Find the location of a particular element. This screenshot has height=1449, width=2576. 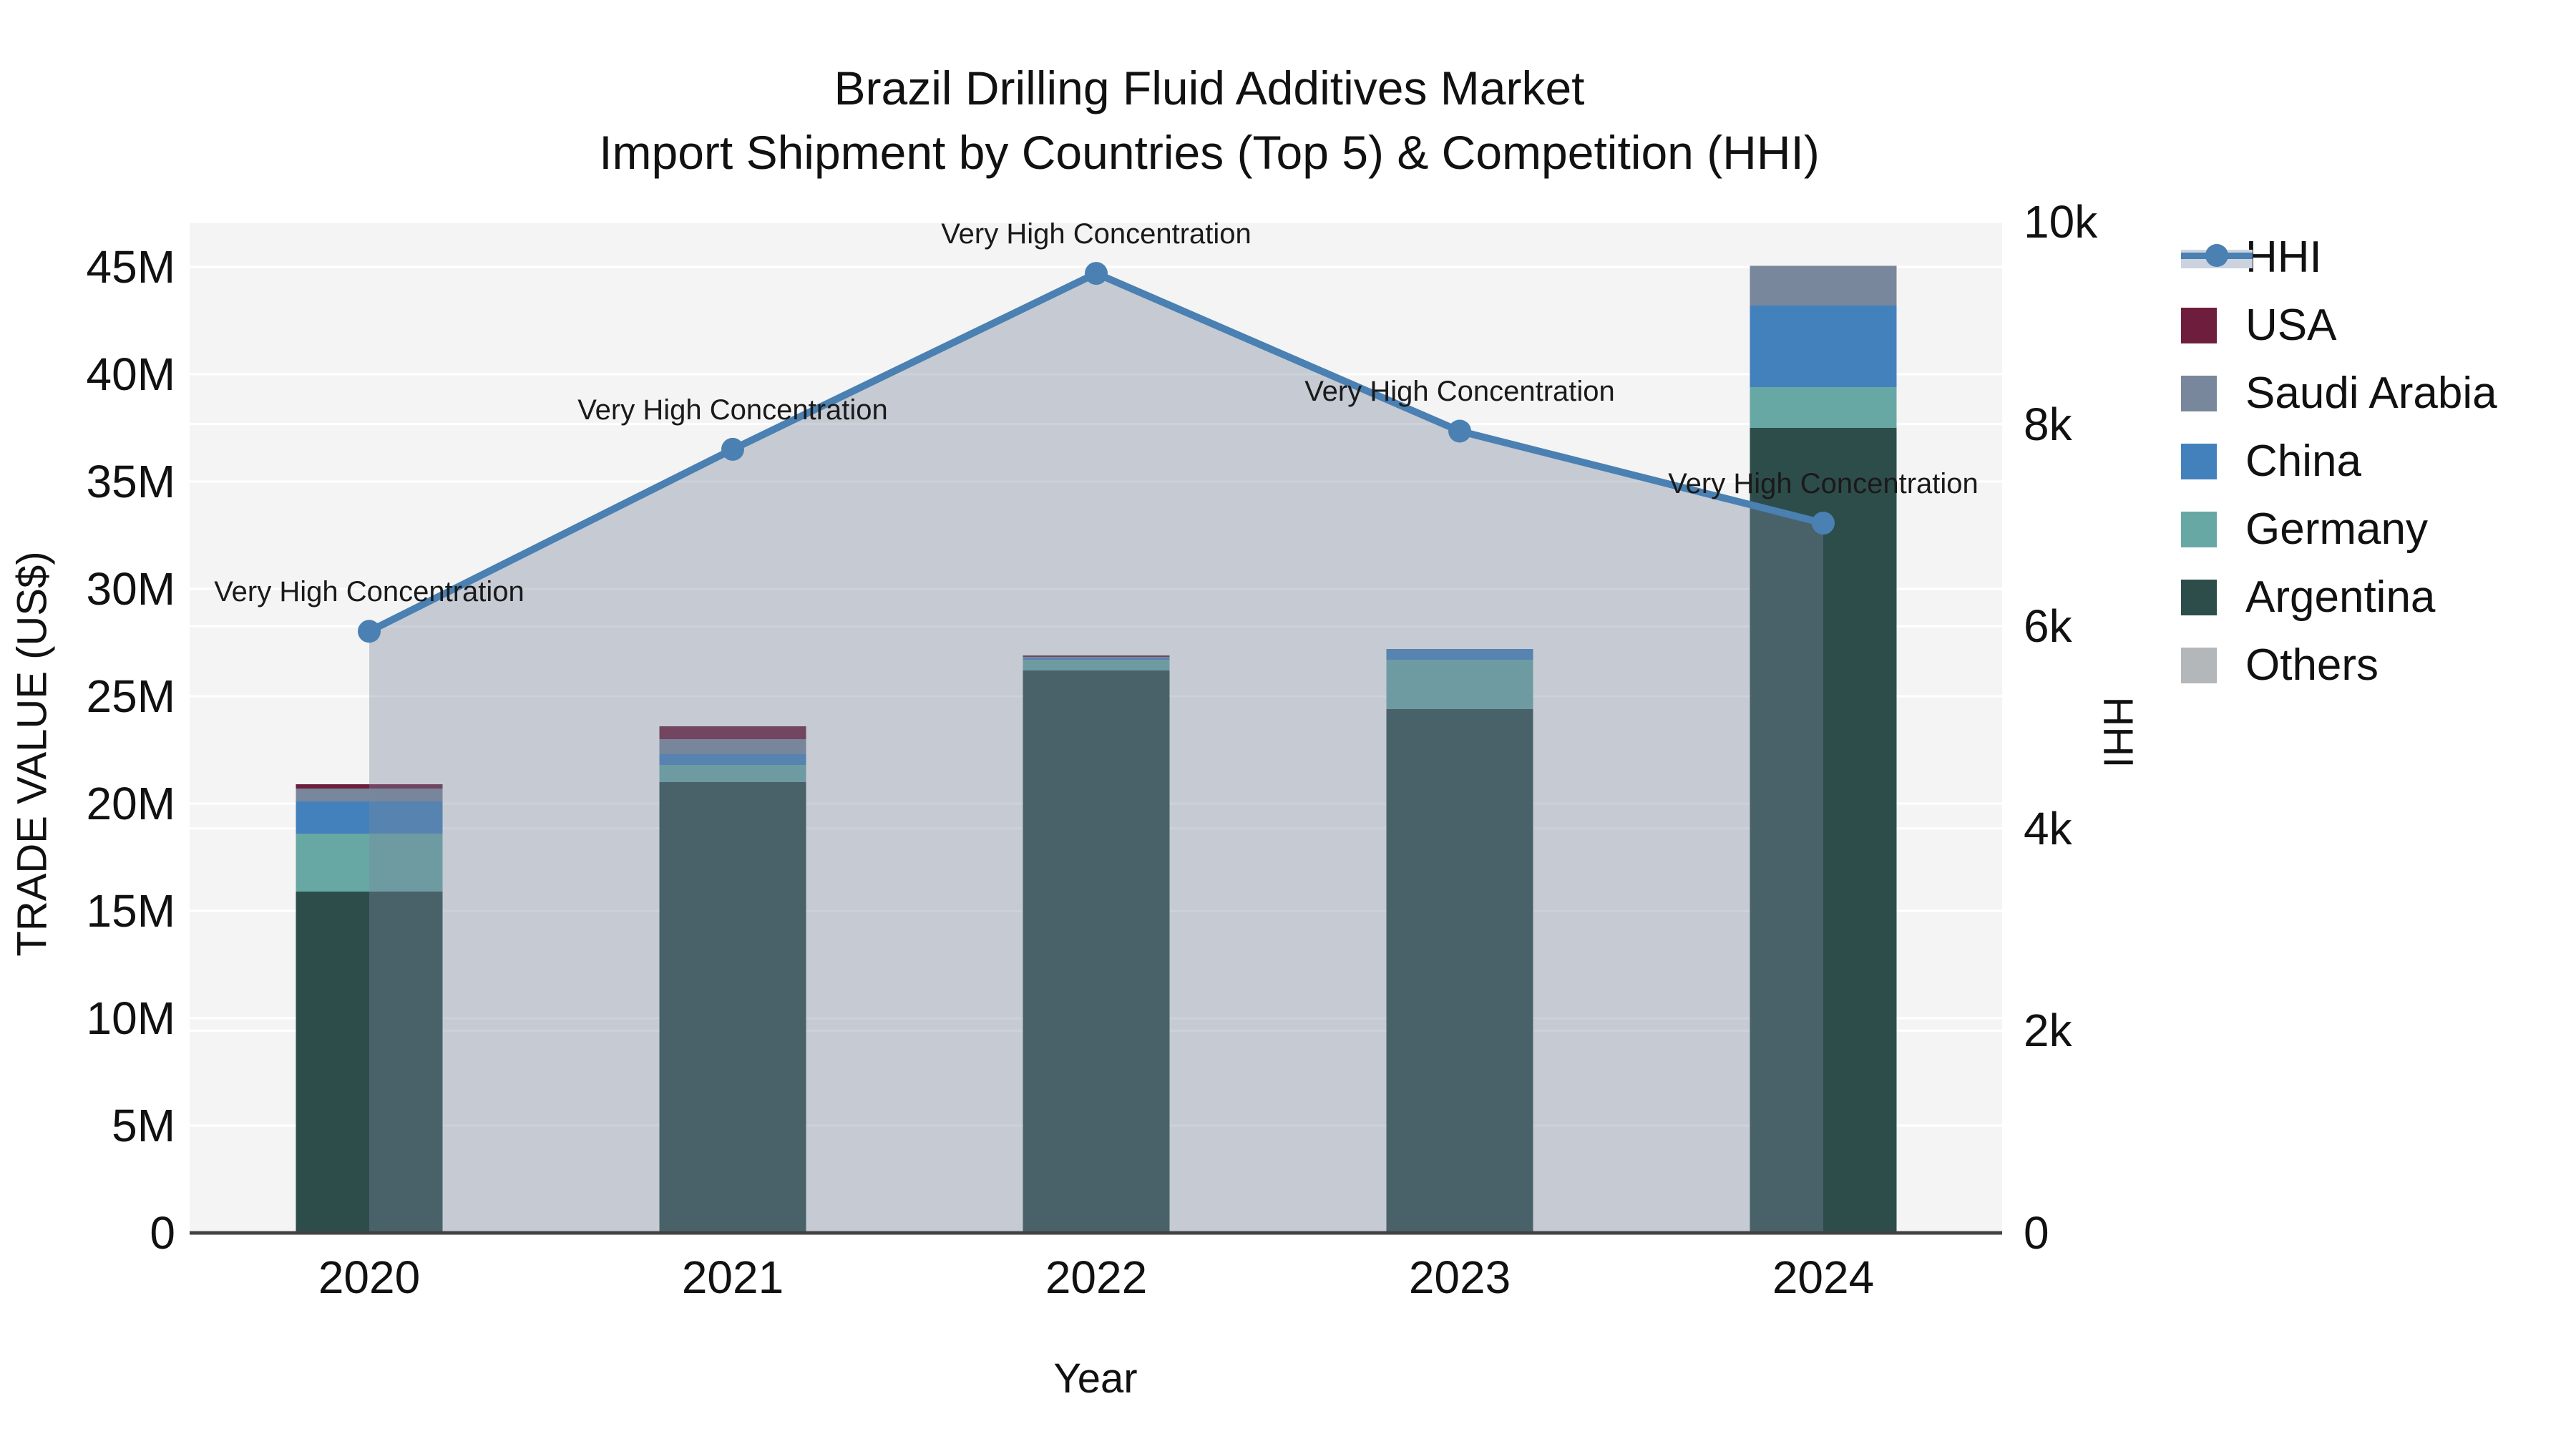

y-tick-label-right: 10k is located at coordinates (2061, 222).